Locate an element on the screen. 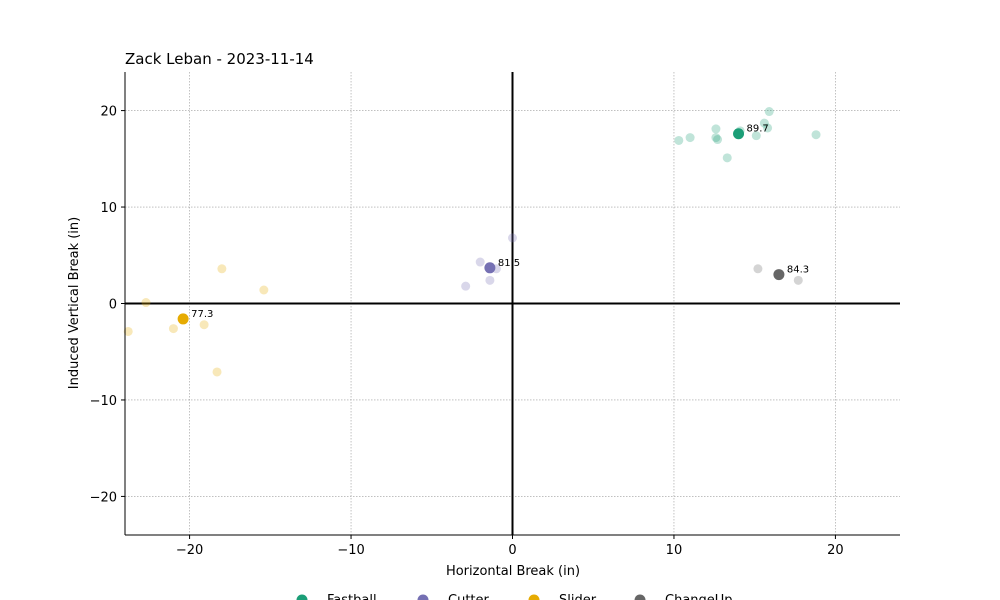  legend-label-slider: Slider is located at coordinates (578, 596).